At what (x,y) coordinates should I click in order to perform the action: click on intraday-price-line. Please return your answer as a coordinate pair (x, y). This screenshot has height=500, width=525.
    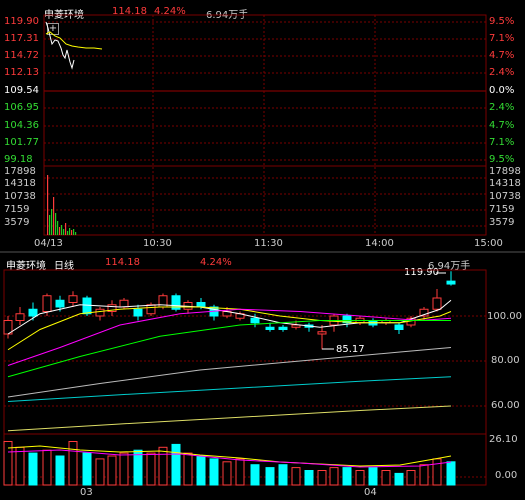
    Looking at the image, I should click on (60, 45).